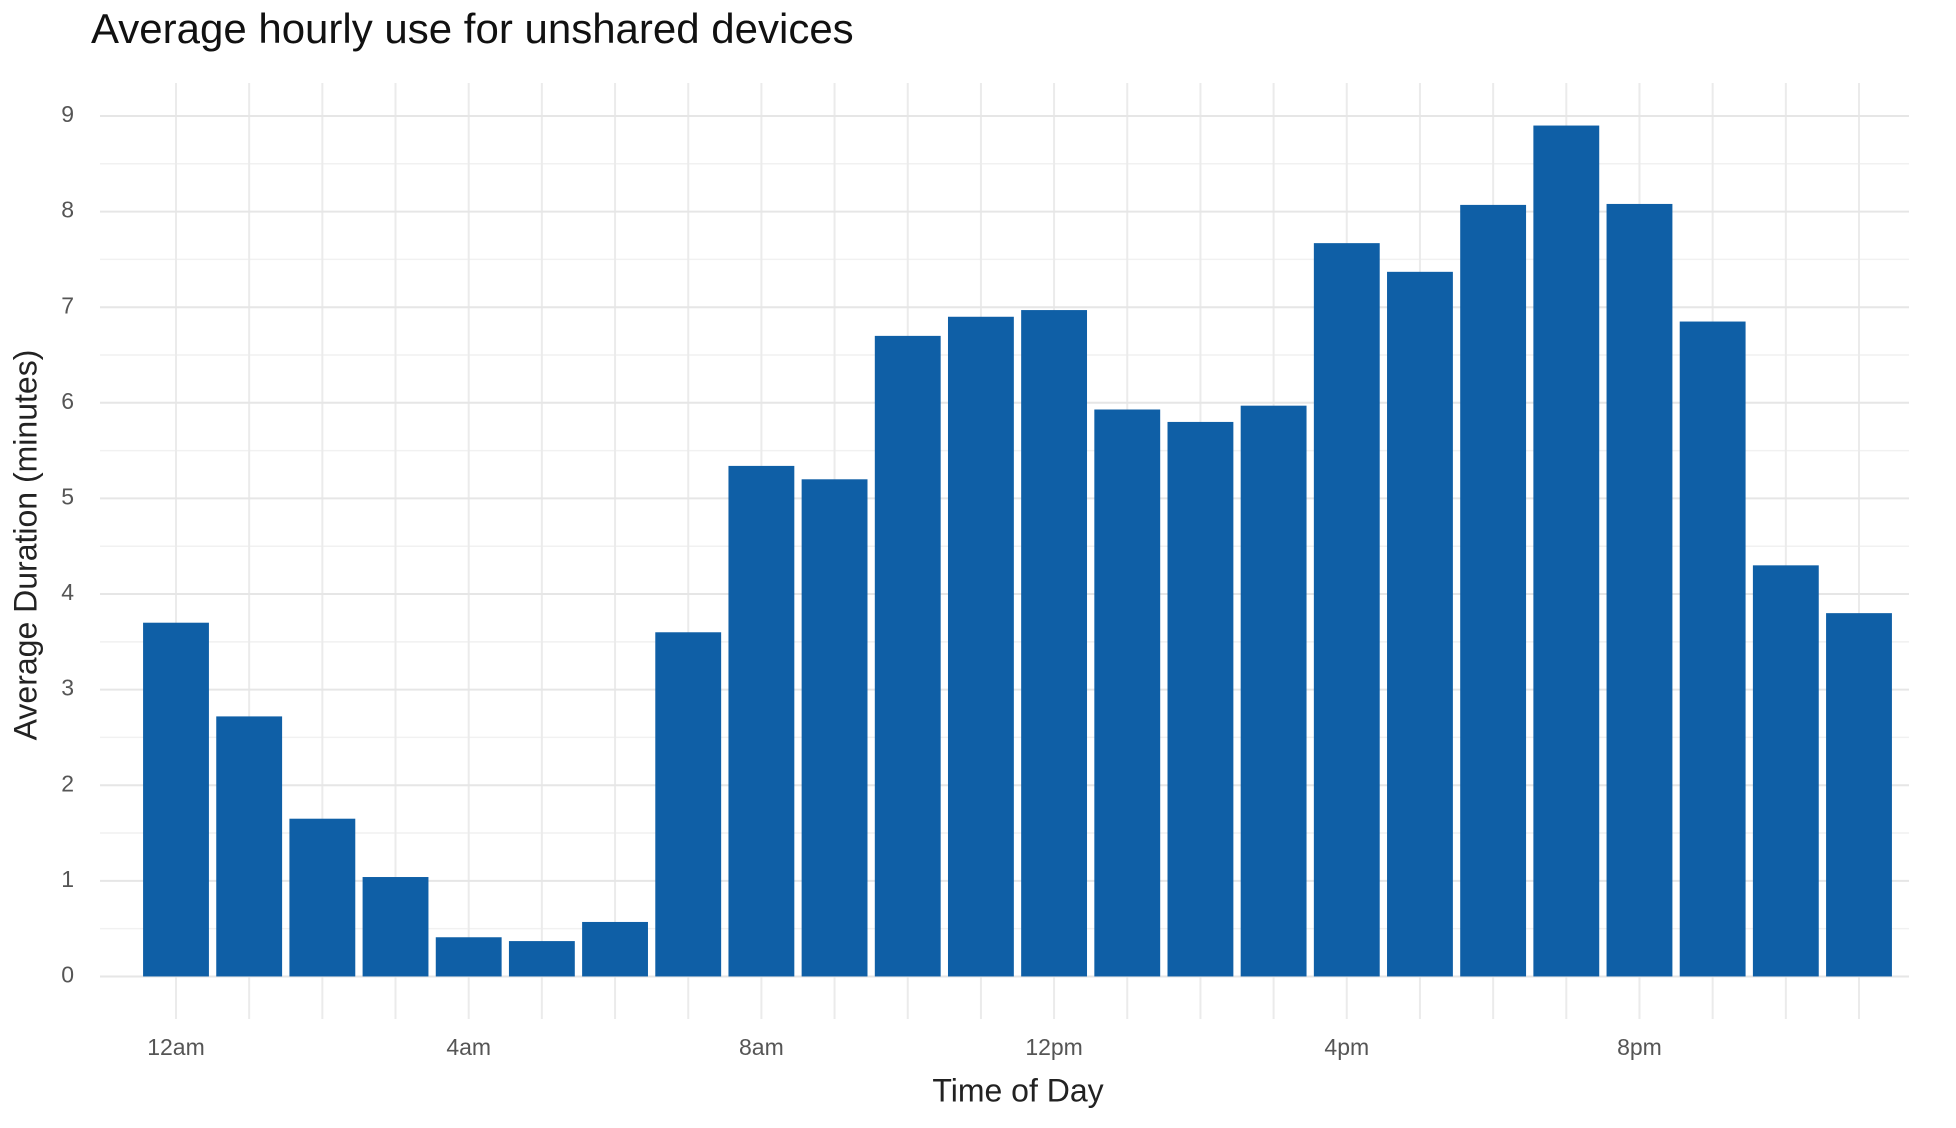 This screenshot has width=1956, height=1128. What do you see at coordinates (1054, 1047) in the screenshot?
I see `x-tick-label: 12pm` at bounding box center [1054, 1047].